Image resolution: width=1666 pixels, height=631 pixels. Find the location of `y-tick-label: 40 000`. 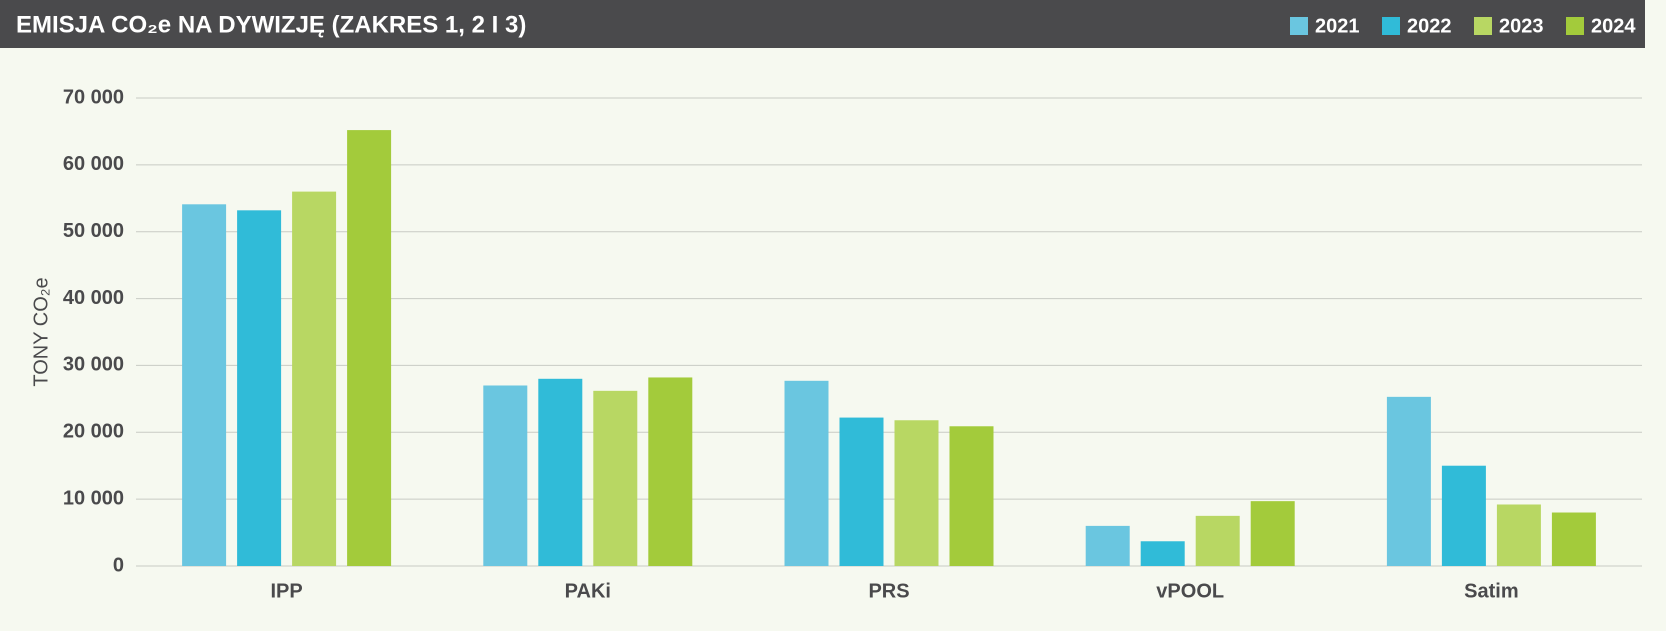

y-tick-label: 40 000 is located at coordinates (93, 298).